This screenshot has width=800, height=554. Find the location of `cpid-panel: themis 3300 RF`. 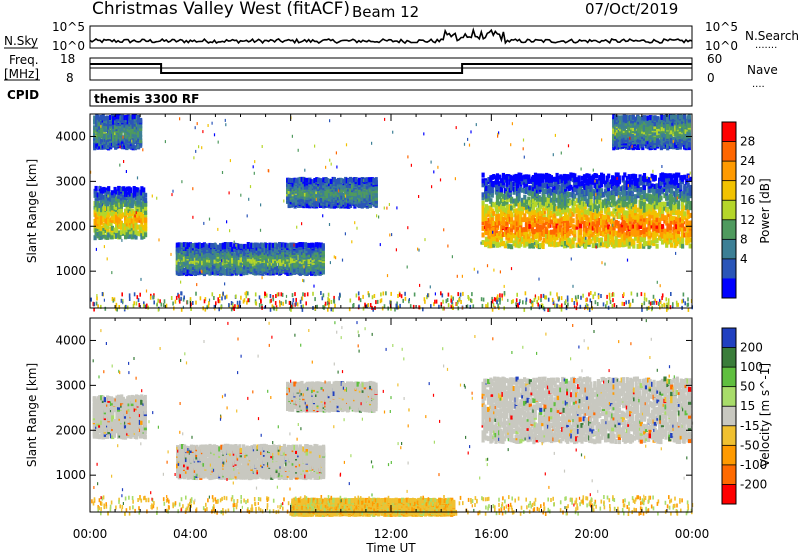

cpid-panel: themis 3300 RF is located at coordinates (391, 98).